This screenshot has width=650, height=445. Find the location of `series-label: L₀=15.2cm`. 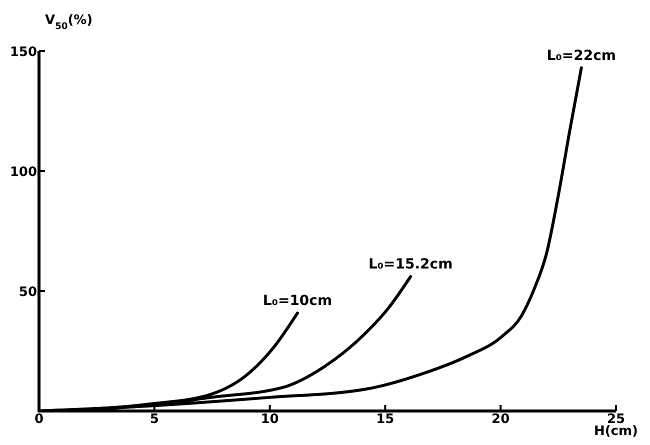

series-label: L₀=15.2cm is located at coordinates (410, 264).